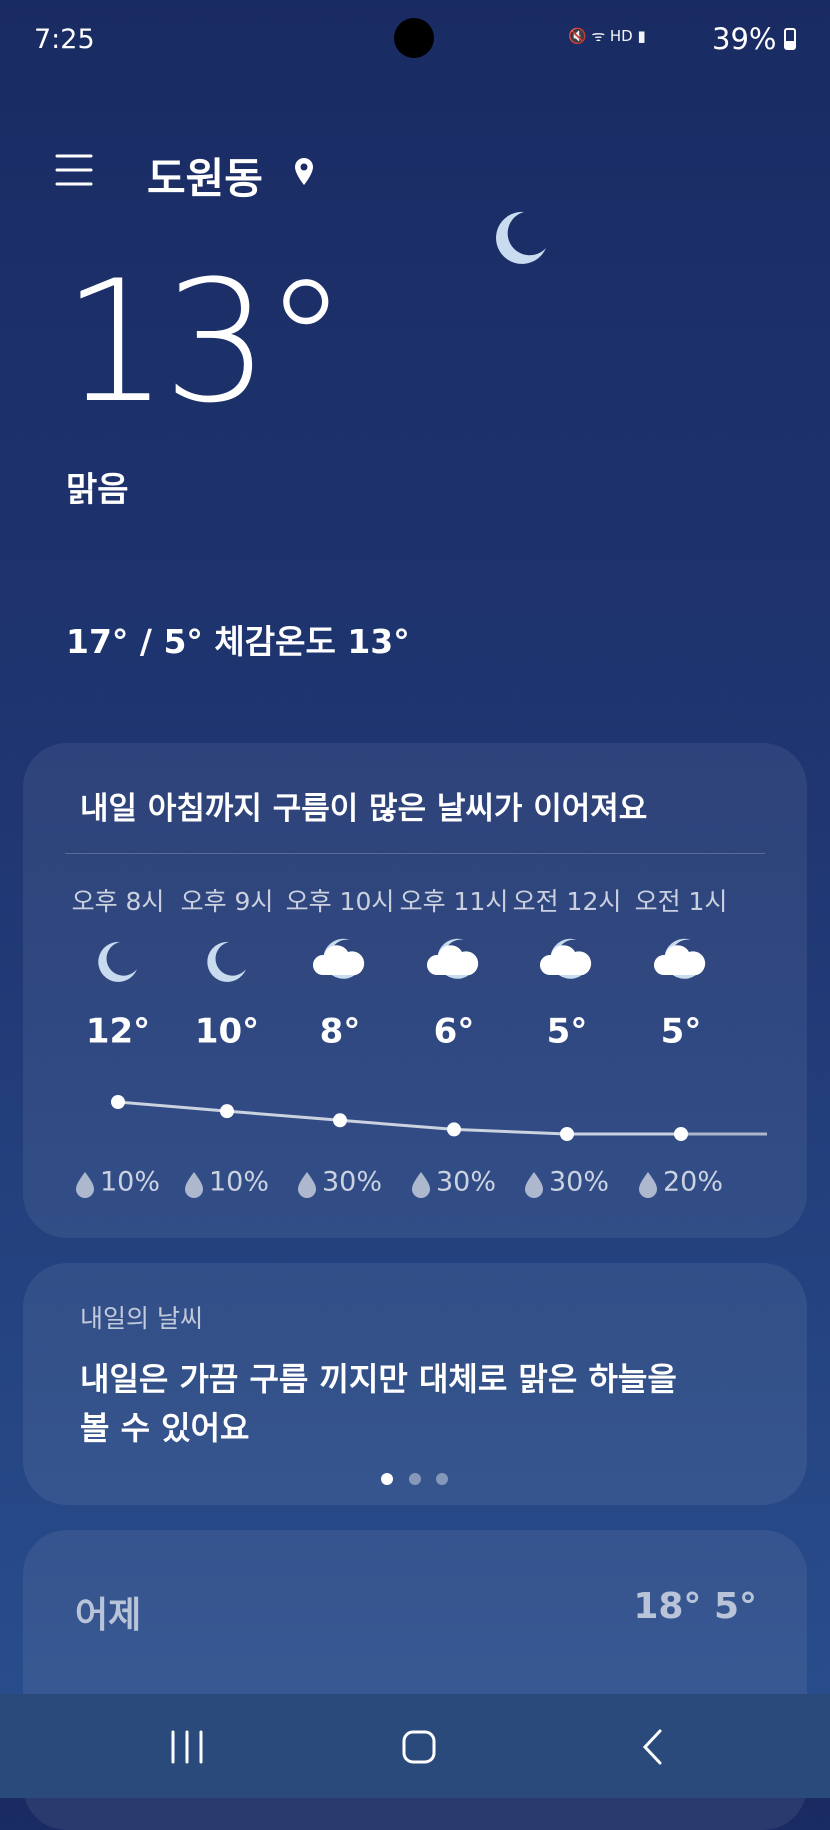  Describe the element at coordinates (693, 1182) in the screenshot. I see `precip: 20%` at that location.